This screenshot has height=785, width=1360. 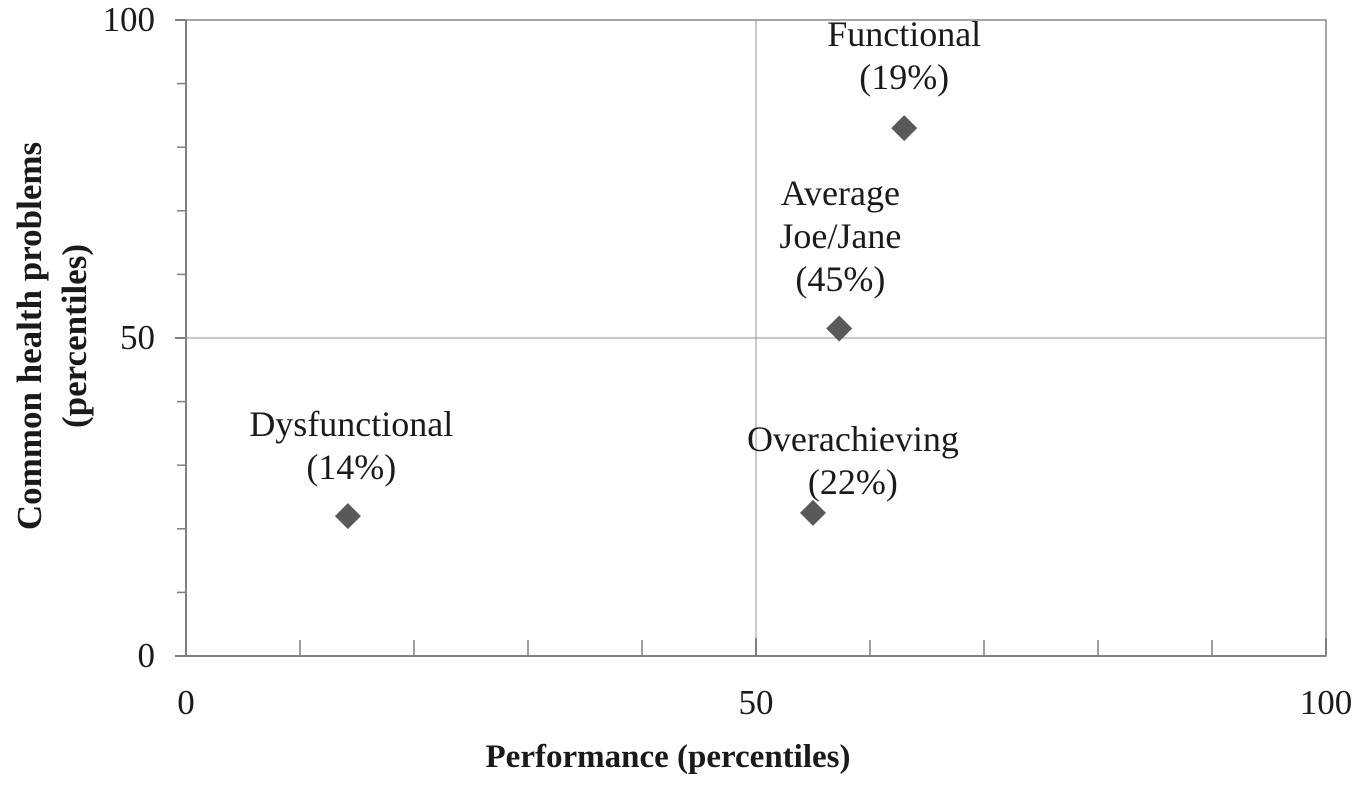 What do you see at coordinates (137, 337) in the screenshot?
I see `y-axis-tick-label-50: 50` at bounding box center [137, 337].